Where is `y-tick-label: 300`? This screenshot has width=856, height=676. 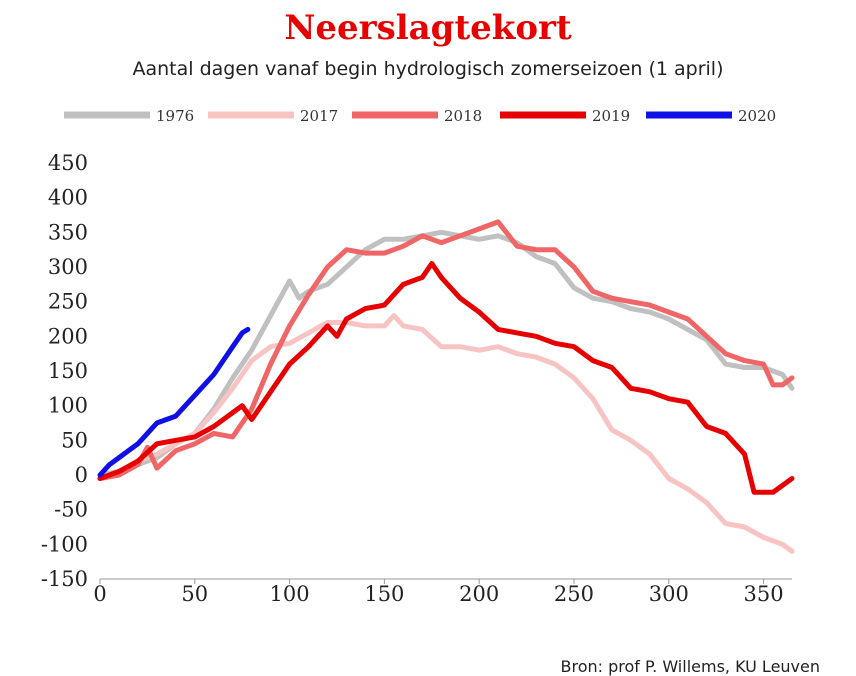 y-tick-label: 300 is located at coordinates (68, 267).